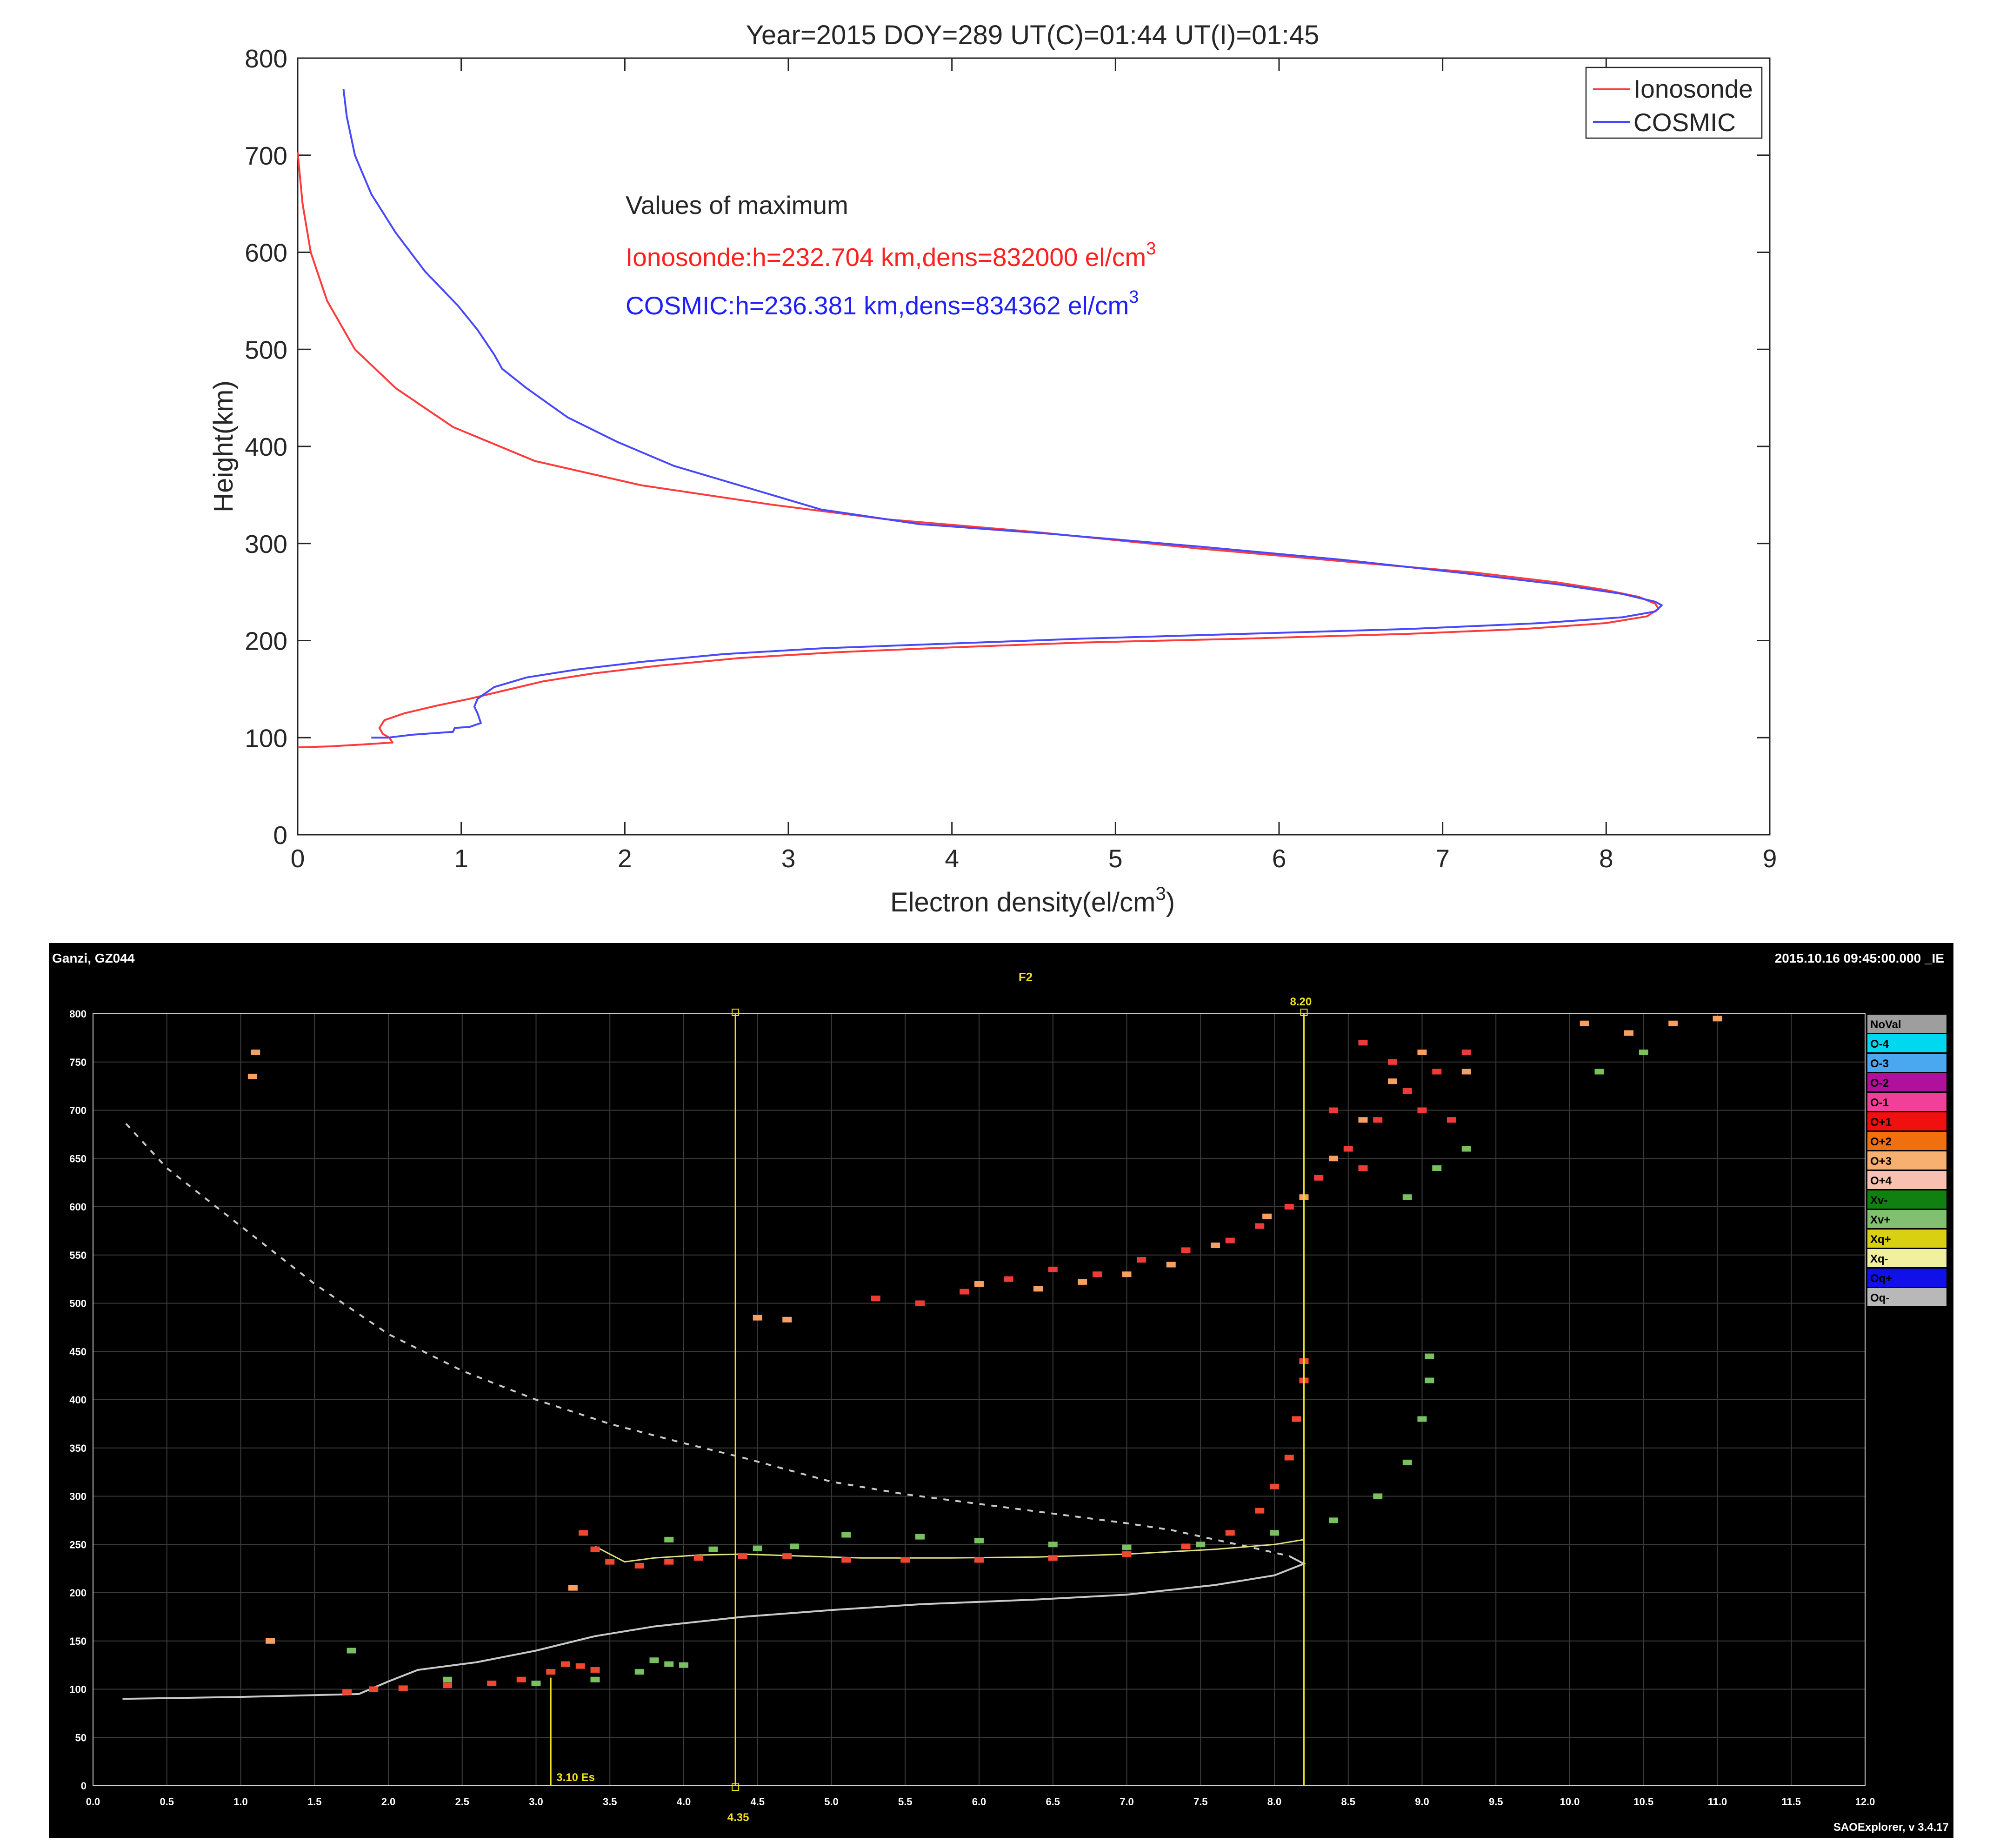 The width and height of the screenshot is (1993, 1848). Describe the element at coordinates (266, 59) in the screenshot. I see `top-y-tick-label: 800` at that location.